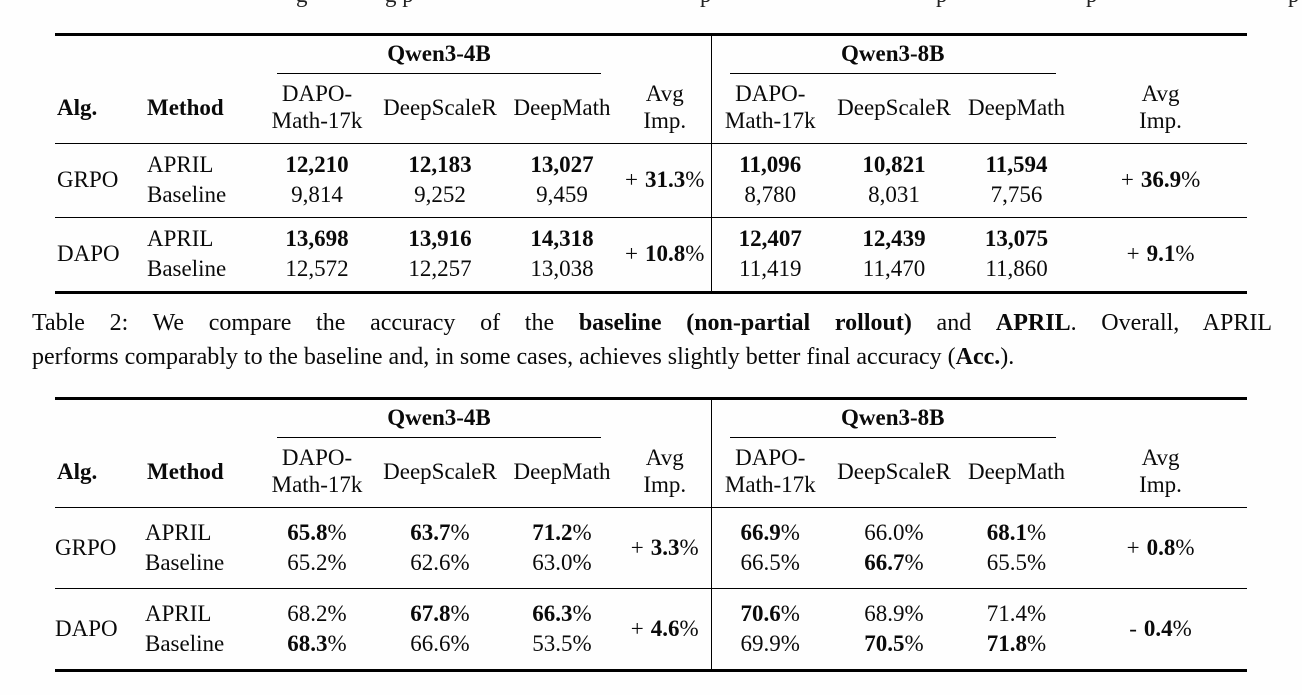  I want to click on april-value: 11,096, so click(770, 164).